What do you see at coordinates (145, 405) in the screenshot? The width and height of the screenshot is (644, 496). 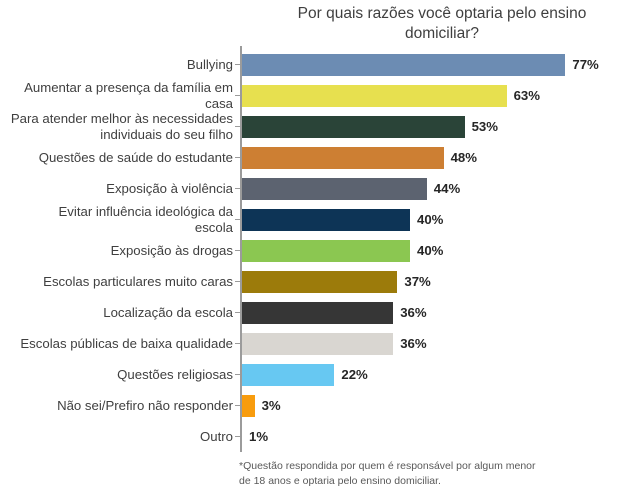 I see `category-label: Não sei/Prefiro não responder` at bounding box center [145, 405].